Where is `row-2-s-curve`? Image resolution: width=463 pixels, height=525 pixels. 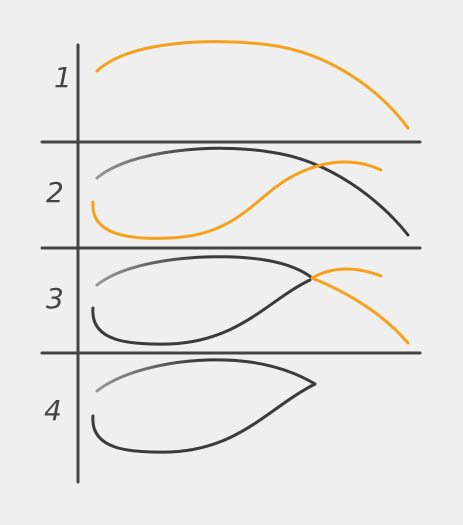
row-2-s-curve is located at coordinates (237, 200).